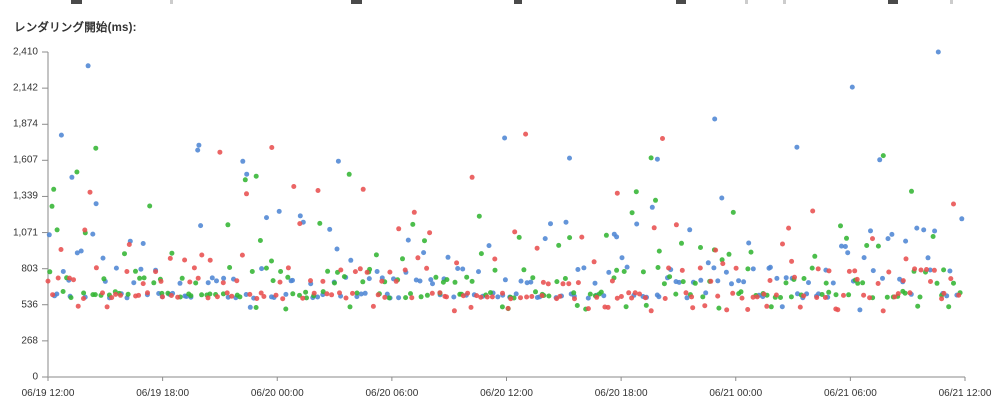 This screenshot has width=999, height=414. What do you see at coordinates (506, 393) in the screenshot?
I see `x-axis-tick-label: 06/20 12:00` at bounding box center [506, 393].